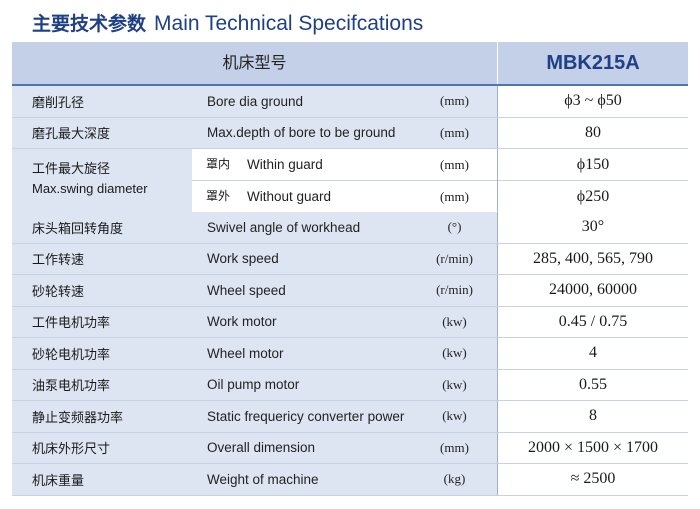  Describe the element at coordinates (301, 133) in the screenshot. I see `row-label-en: Max.depth of bore to be ground` at that location.